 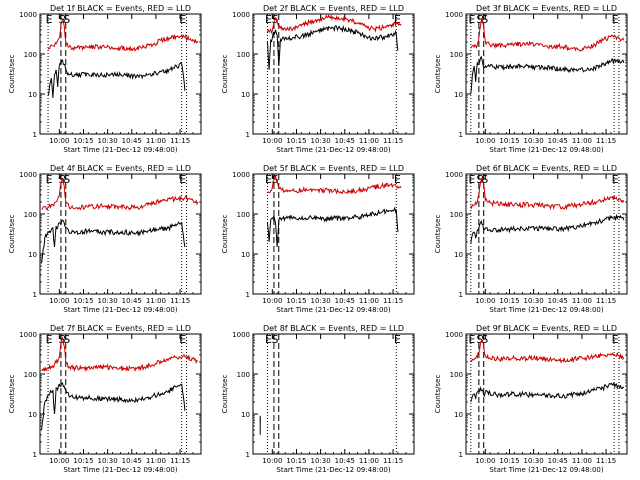 What do you see at coordinates (333, 8) in the screenshot?
I see `chart-title: Det 2f BLACK = Events, RED = LLD` at bounding box center [333, 8].